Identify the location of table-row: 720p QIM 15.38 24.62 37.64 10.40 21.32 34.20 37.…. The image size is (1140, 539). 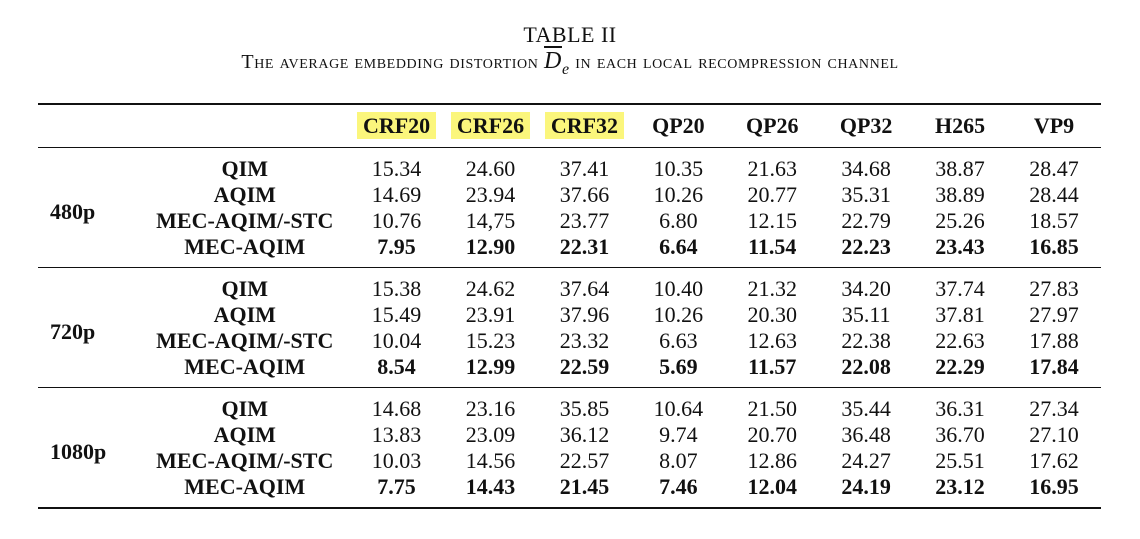
(569, 306).